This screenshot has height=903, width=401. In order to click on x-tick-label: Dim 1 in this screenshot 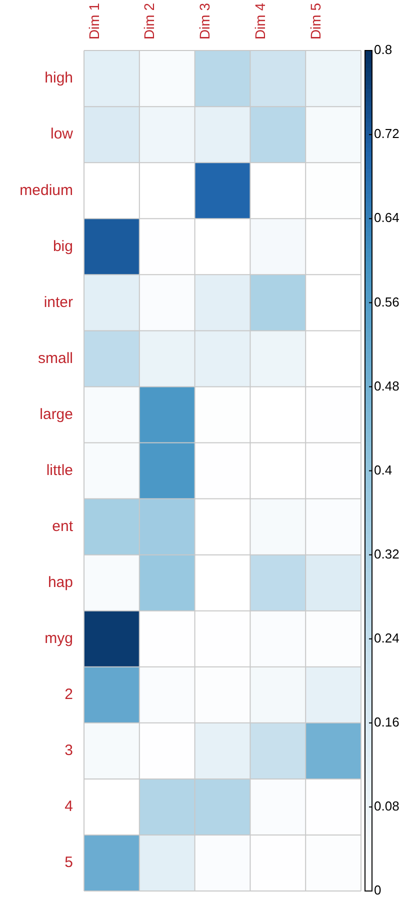, I will do `click(94, 21)`.